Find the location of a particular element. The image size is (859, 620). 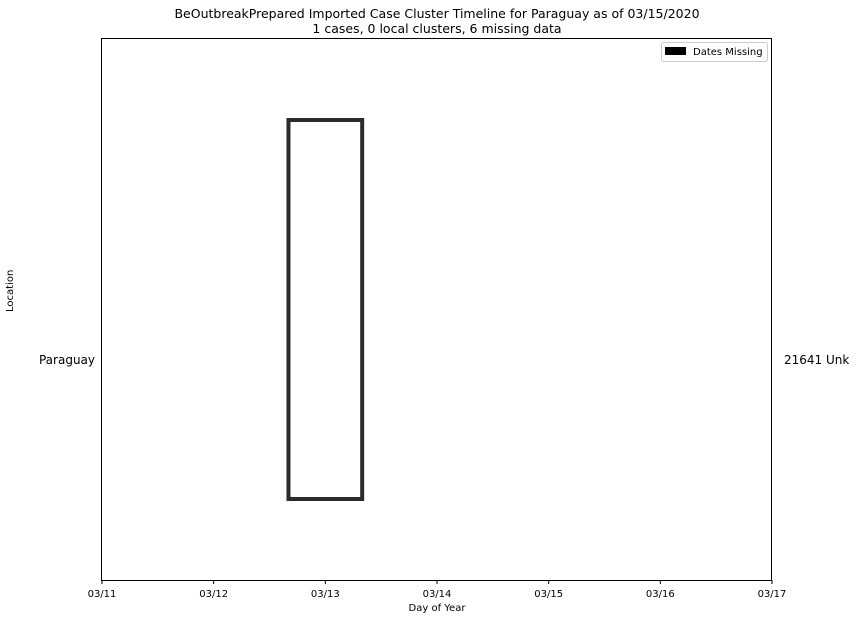

x-tick-label: 03/14 is located at coordinates (437, 594).